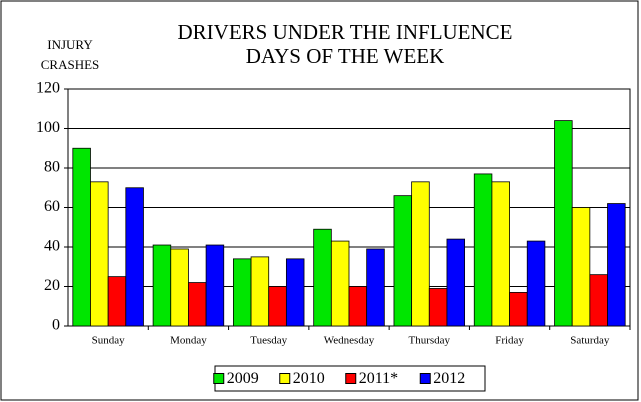 This screenshot has height=402, width=641. I want to click on y-tick-label: 40, so click(52, 246).